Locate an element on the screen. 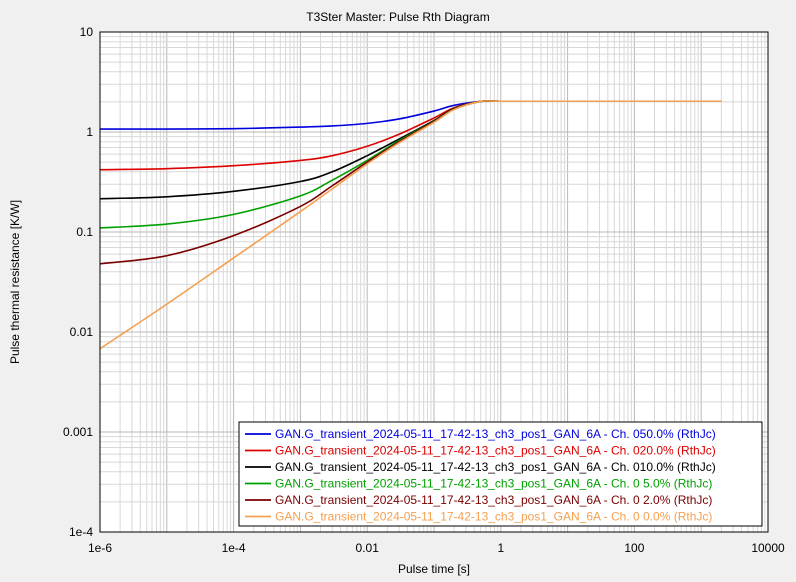  x-tick-label: 10000 is located at coordinates (768, 548).